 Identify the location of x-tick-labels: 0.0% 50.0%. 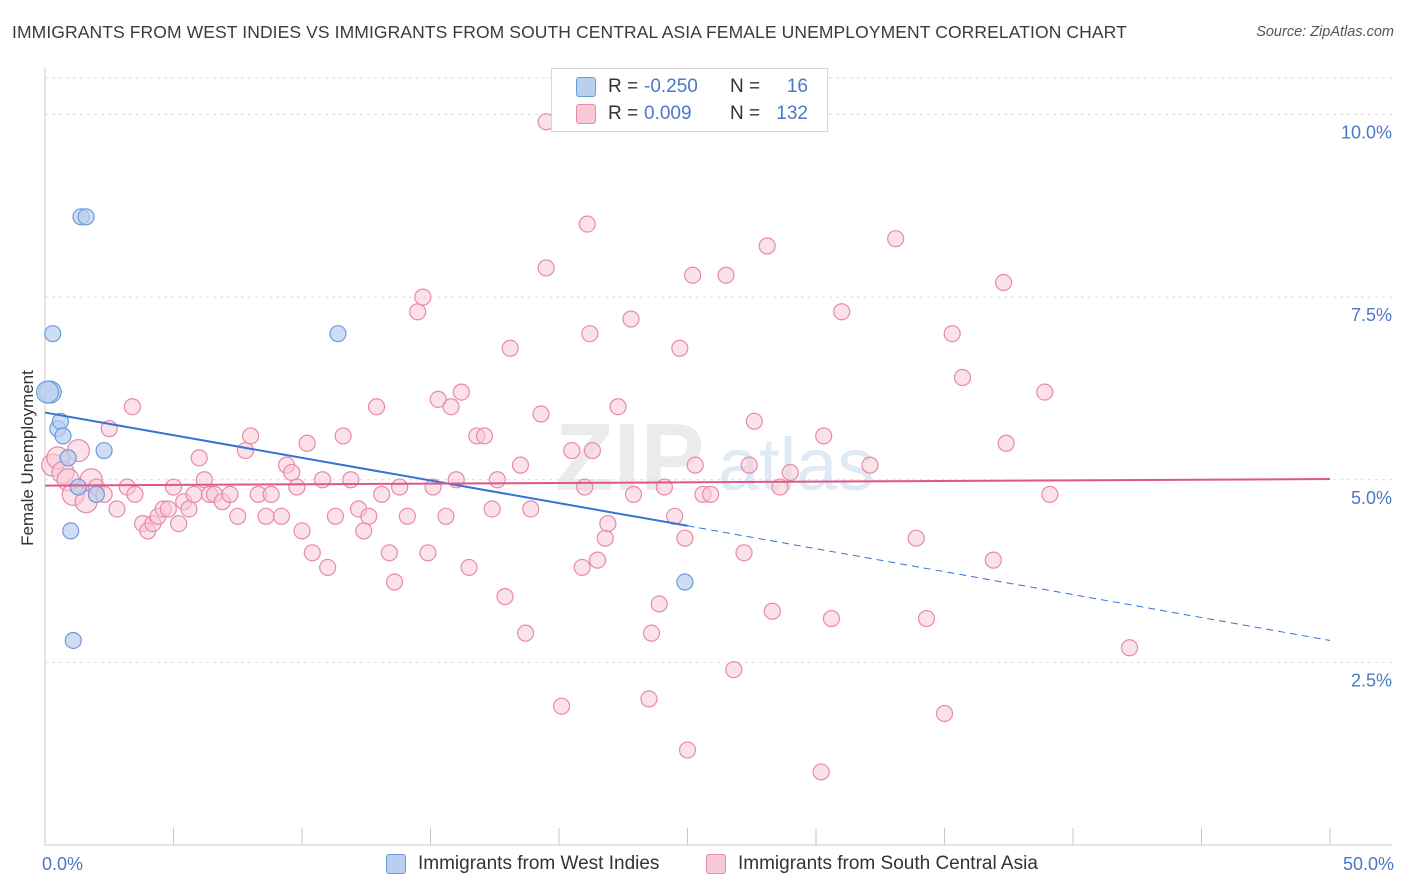
(718, 864).